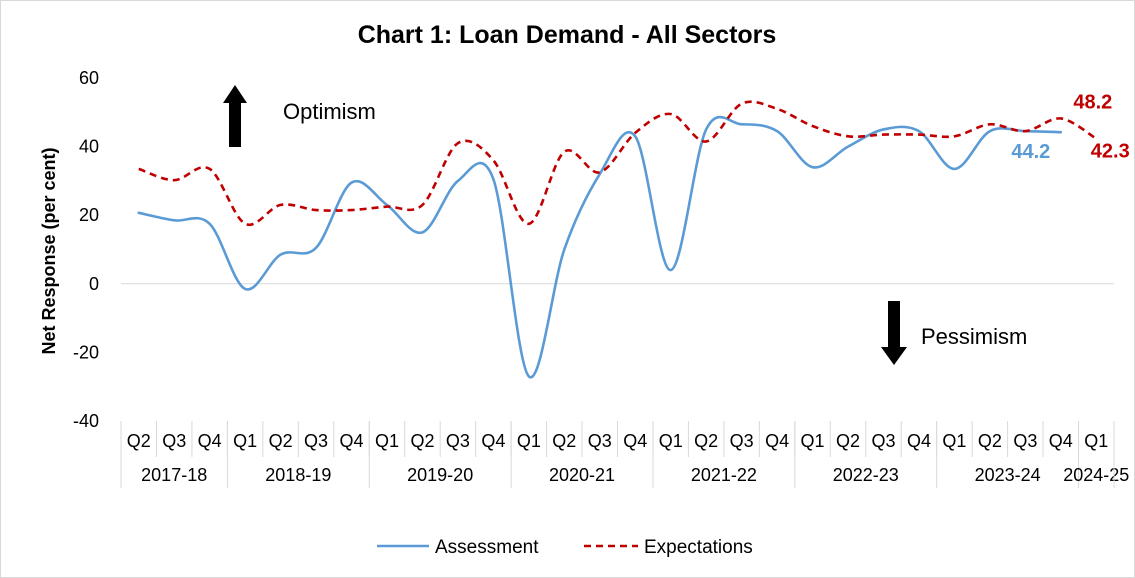 Image resolution: width=1135 pixels, height=578 pixels. What do you see at coordinates (1110, 152) in the screenshot?
I see `expectations-point-label: 42.3` at bounding box center [1110, 152].